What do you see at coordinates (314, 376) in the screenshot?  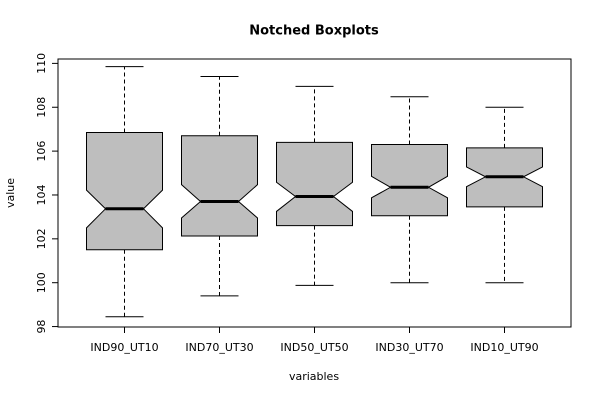 I see `x-axis-label: variables` at bounding box center [314, 376].